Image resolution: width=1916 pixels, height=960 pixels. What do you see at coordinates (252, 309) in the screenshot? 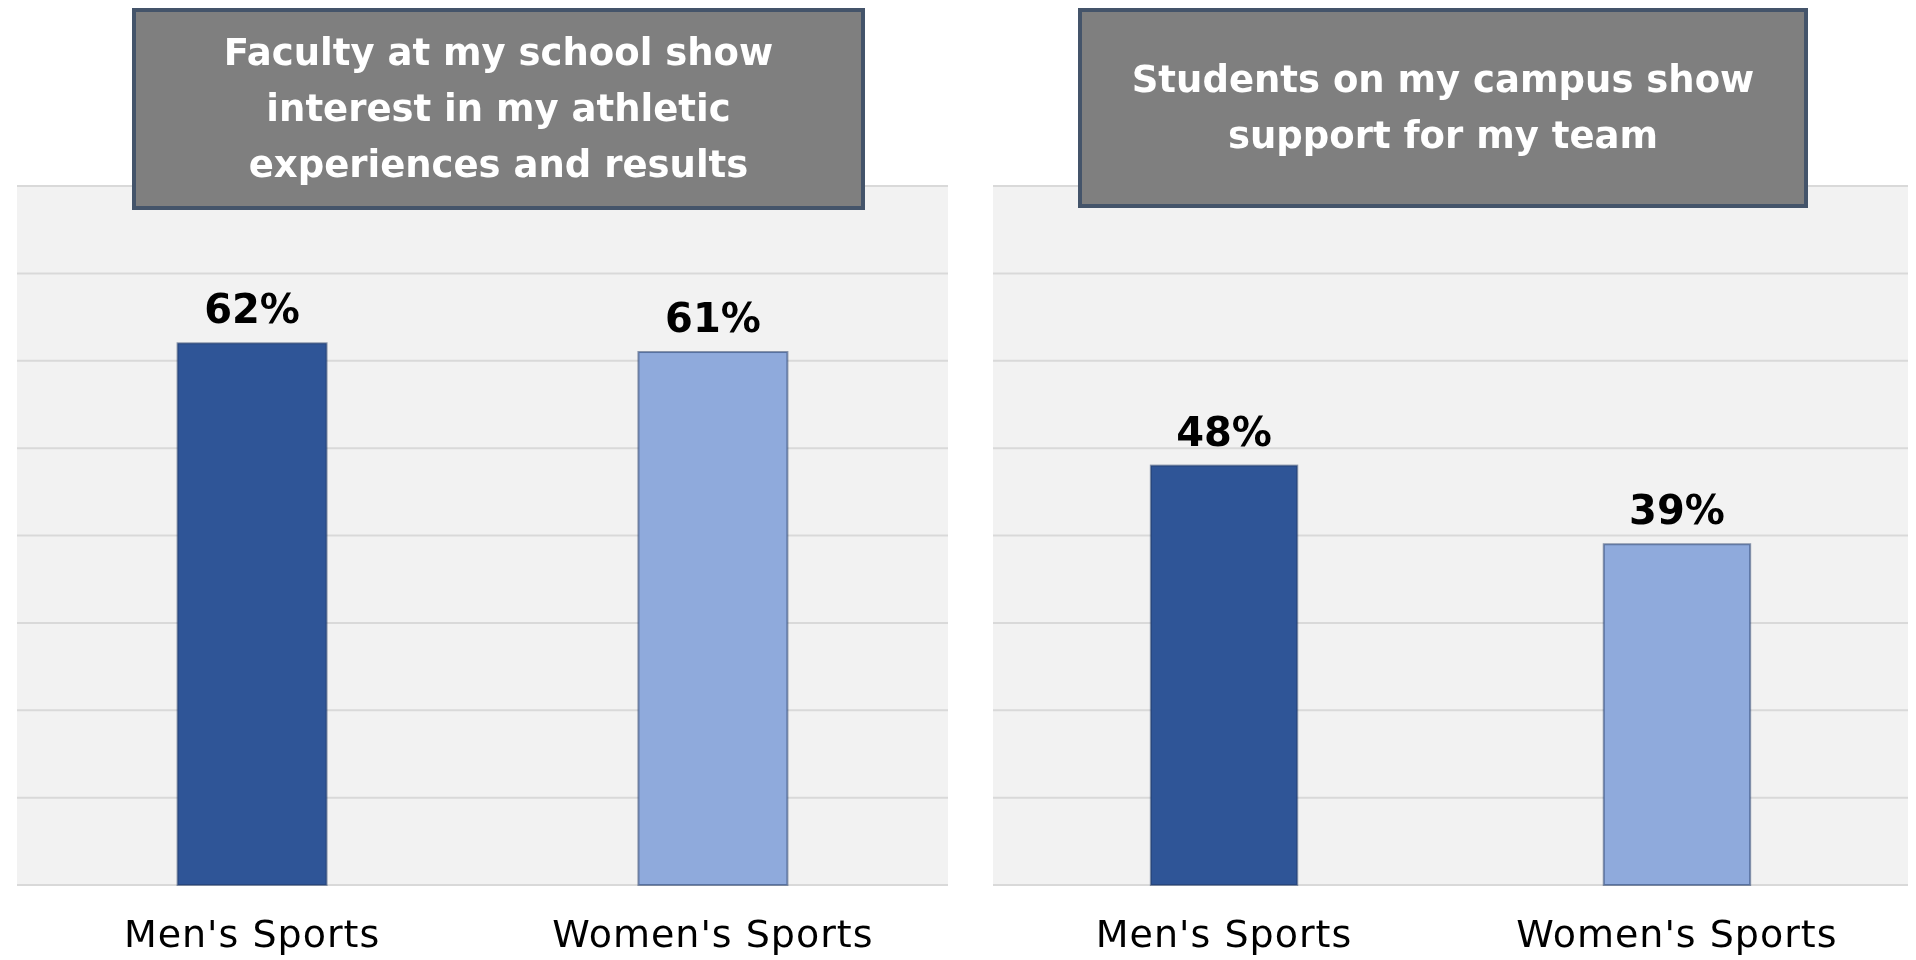
I see `data-label: 62%` at bounding box center [252, 309].